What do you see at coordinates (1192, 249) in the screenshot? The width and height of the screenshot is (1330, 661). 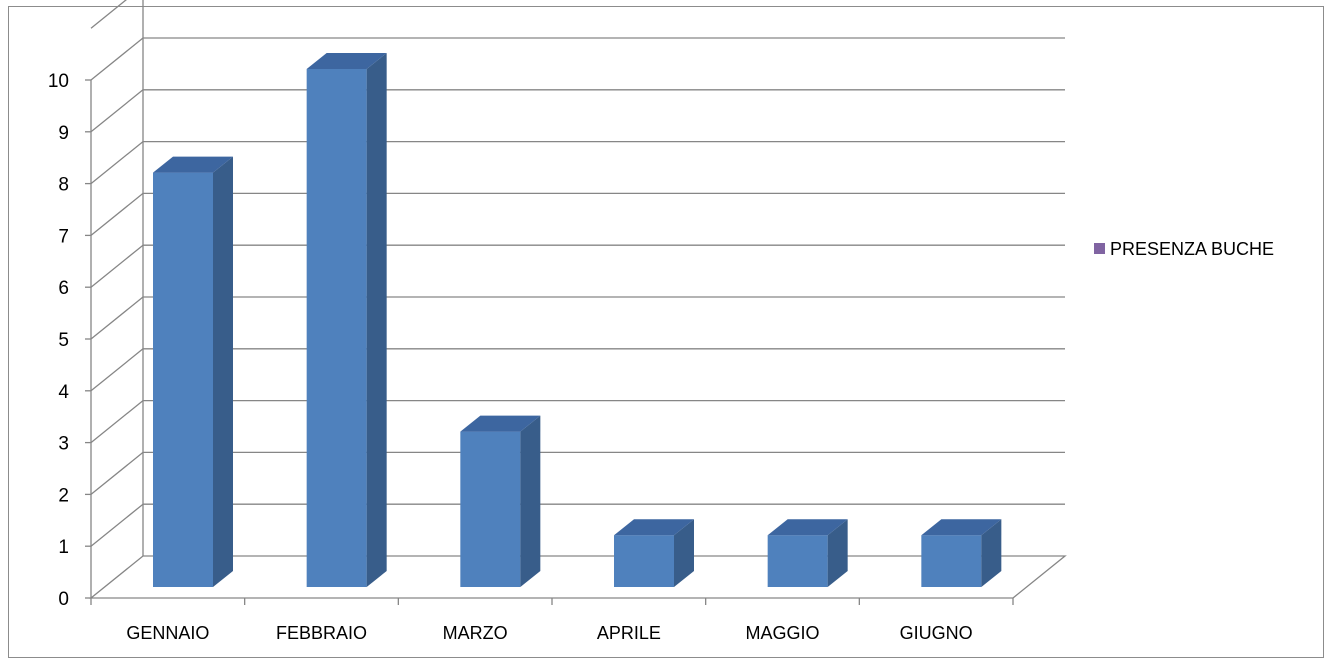 I see `legend-label: PRESENZA BUCHE` at bounding box center [1192, 249].